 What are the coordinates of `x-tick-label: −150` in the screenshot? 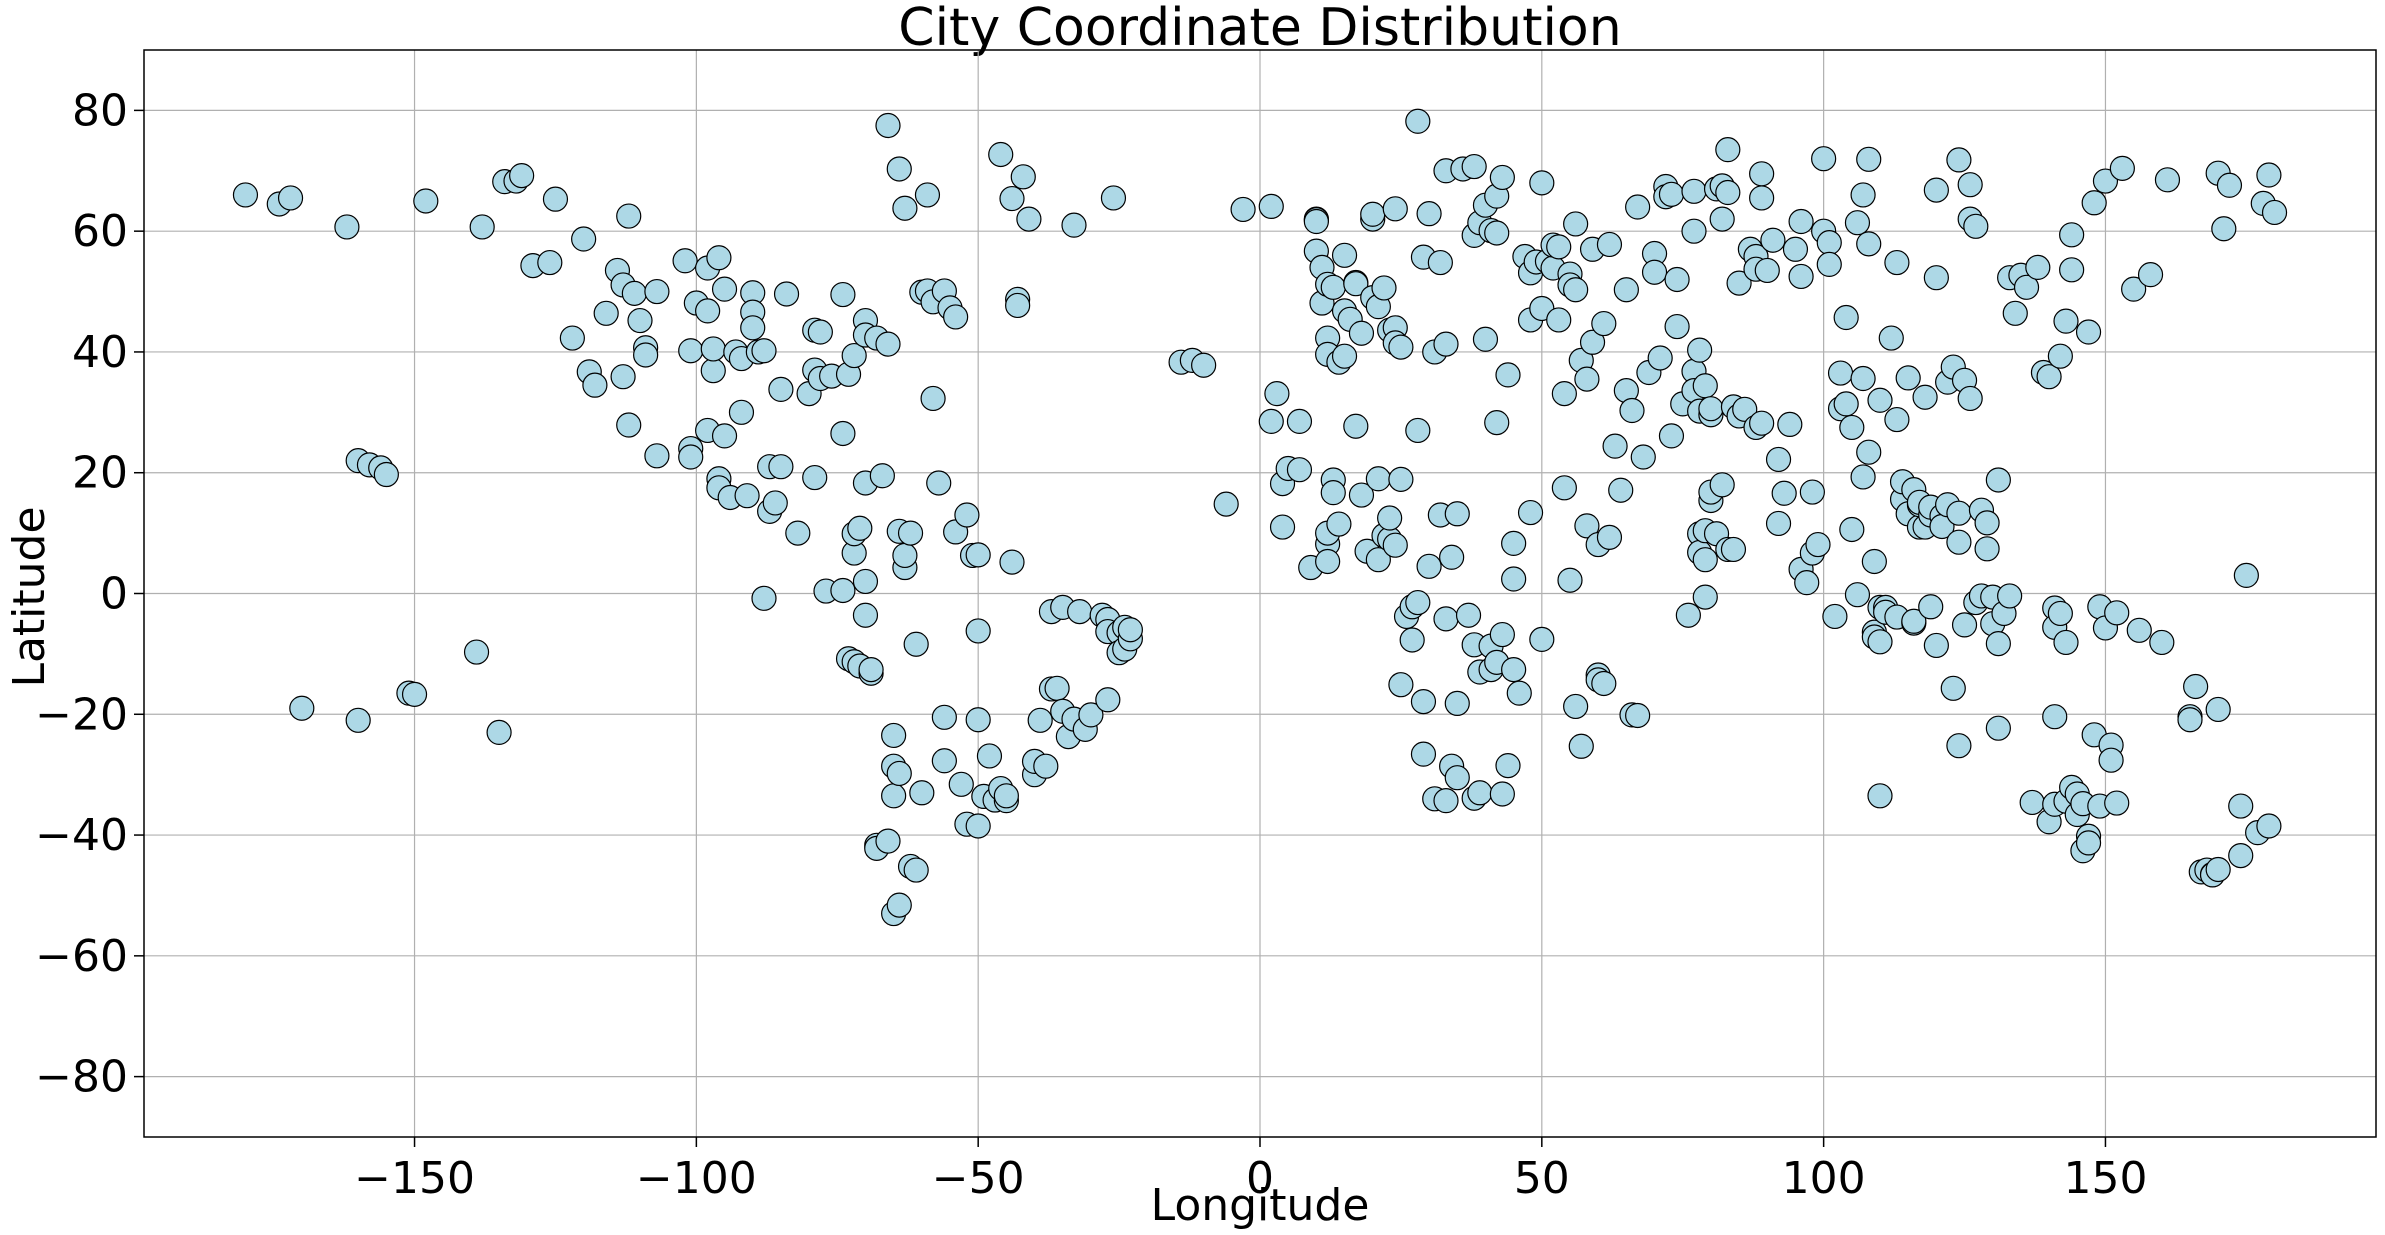 It's located at (414, 1178).